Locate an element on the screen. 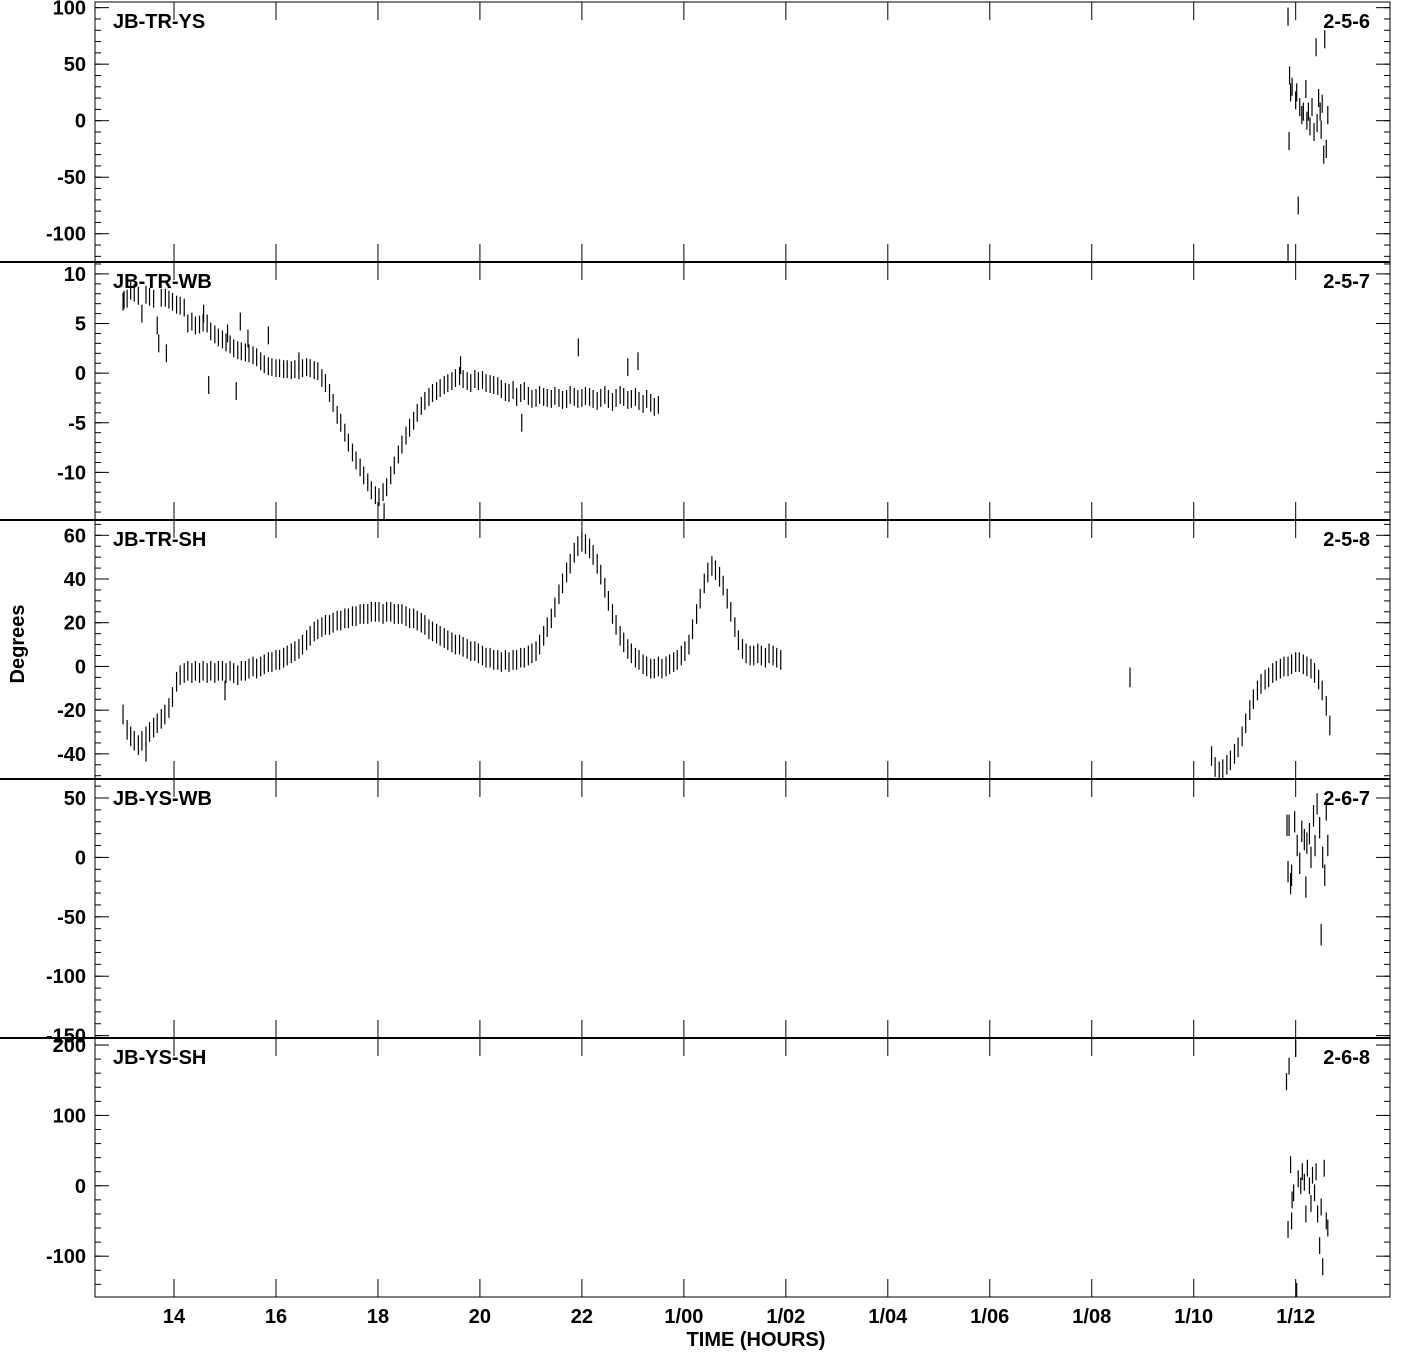  baseline-label: JB-TR-WB is located at coordinates (162, 282).